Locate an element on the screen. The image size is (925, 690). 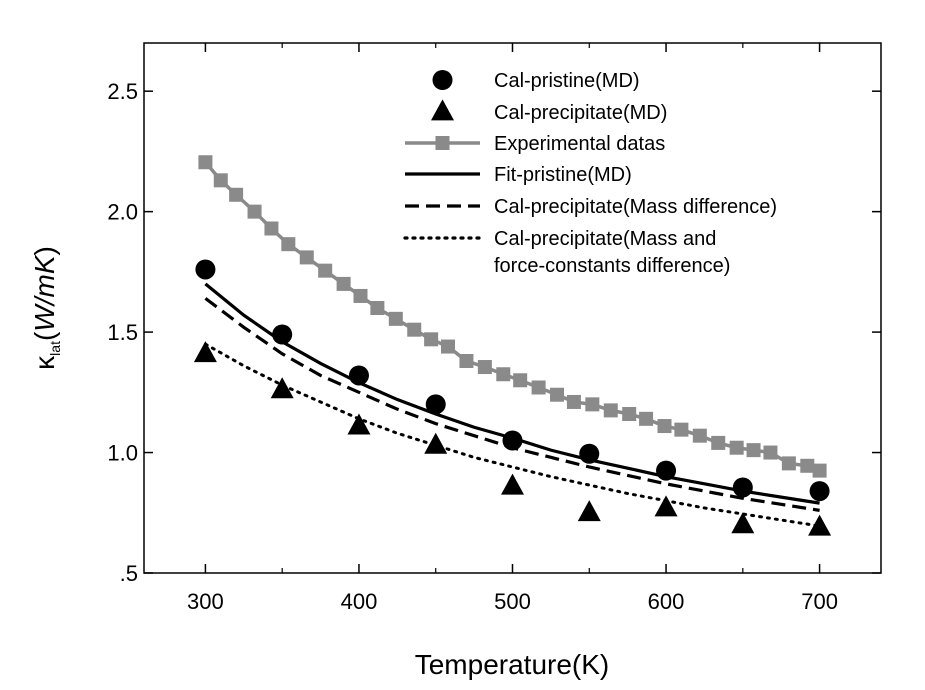
x-tick-label: 700 is located at coordinates (819, 601).